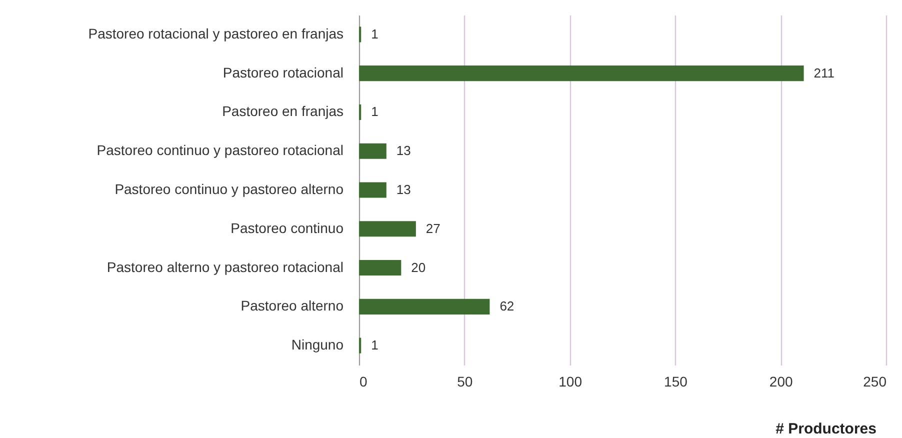  Describe the element at coordinates (287, 228) in the screenshot. I see `y-tick-label: Pastoreo continuo` at that location.